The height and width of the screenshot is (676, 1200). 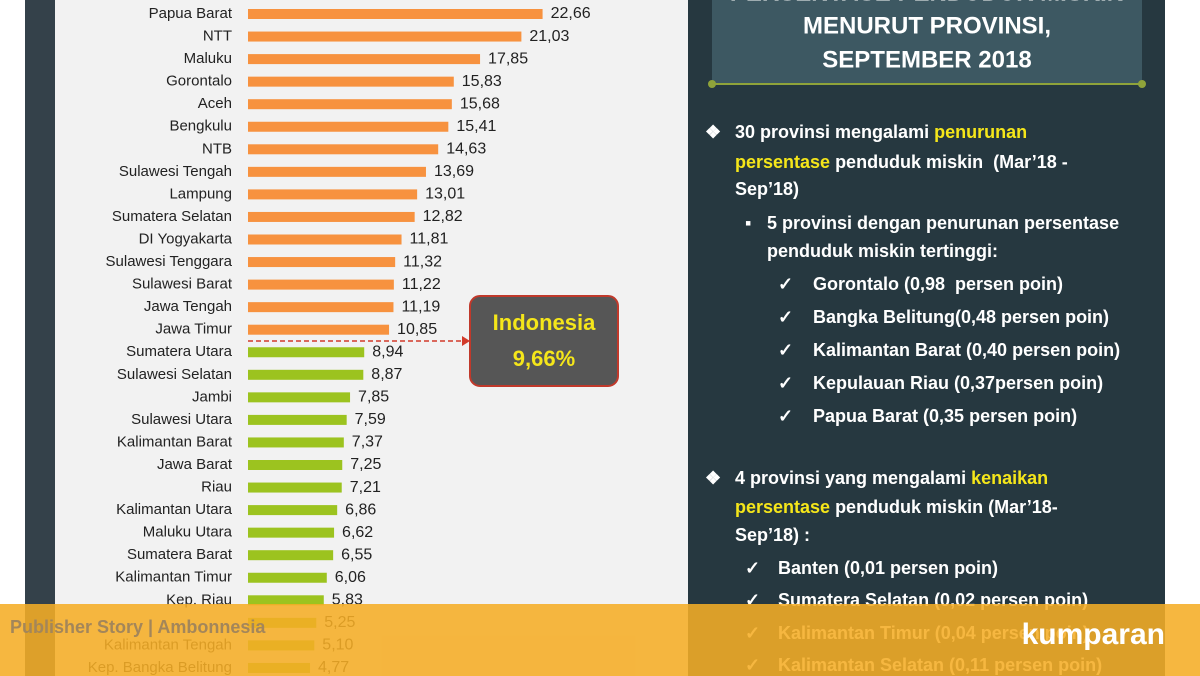 I want to click on highlight: kenaikan, so click(x=1009, y=478).